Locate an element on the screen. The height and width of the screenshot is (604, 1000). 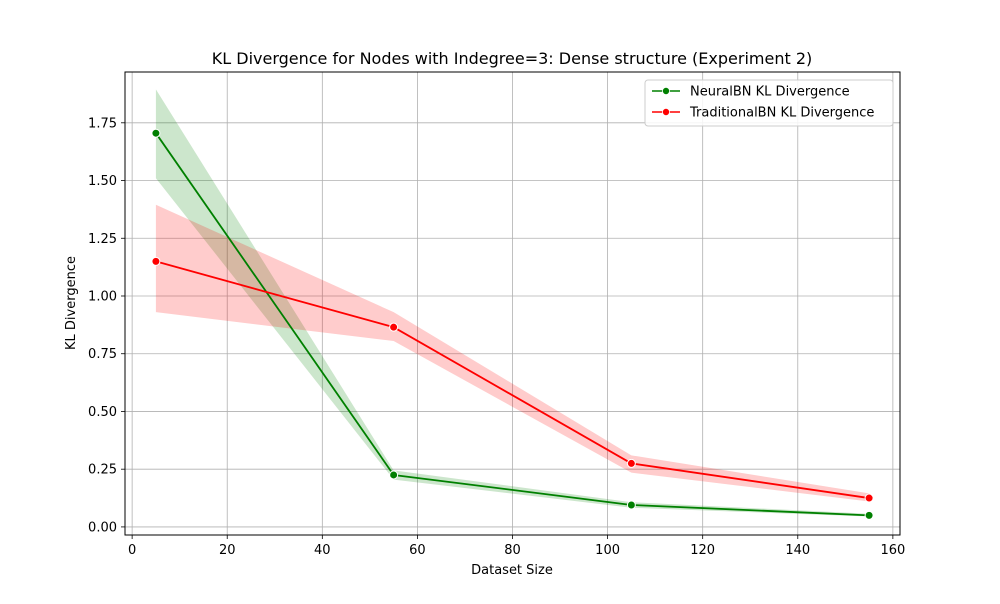
legend-marker-neuralbn is located at coordinates (666, 91).